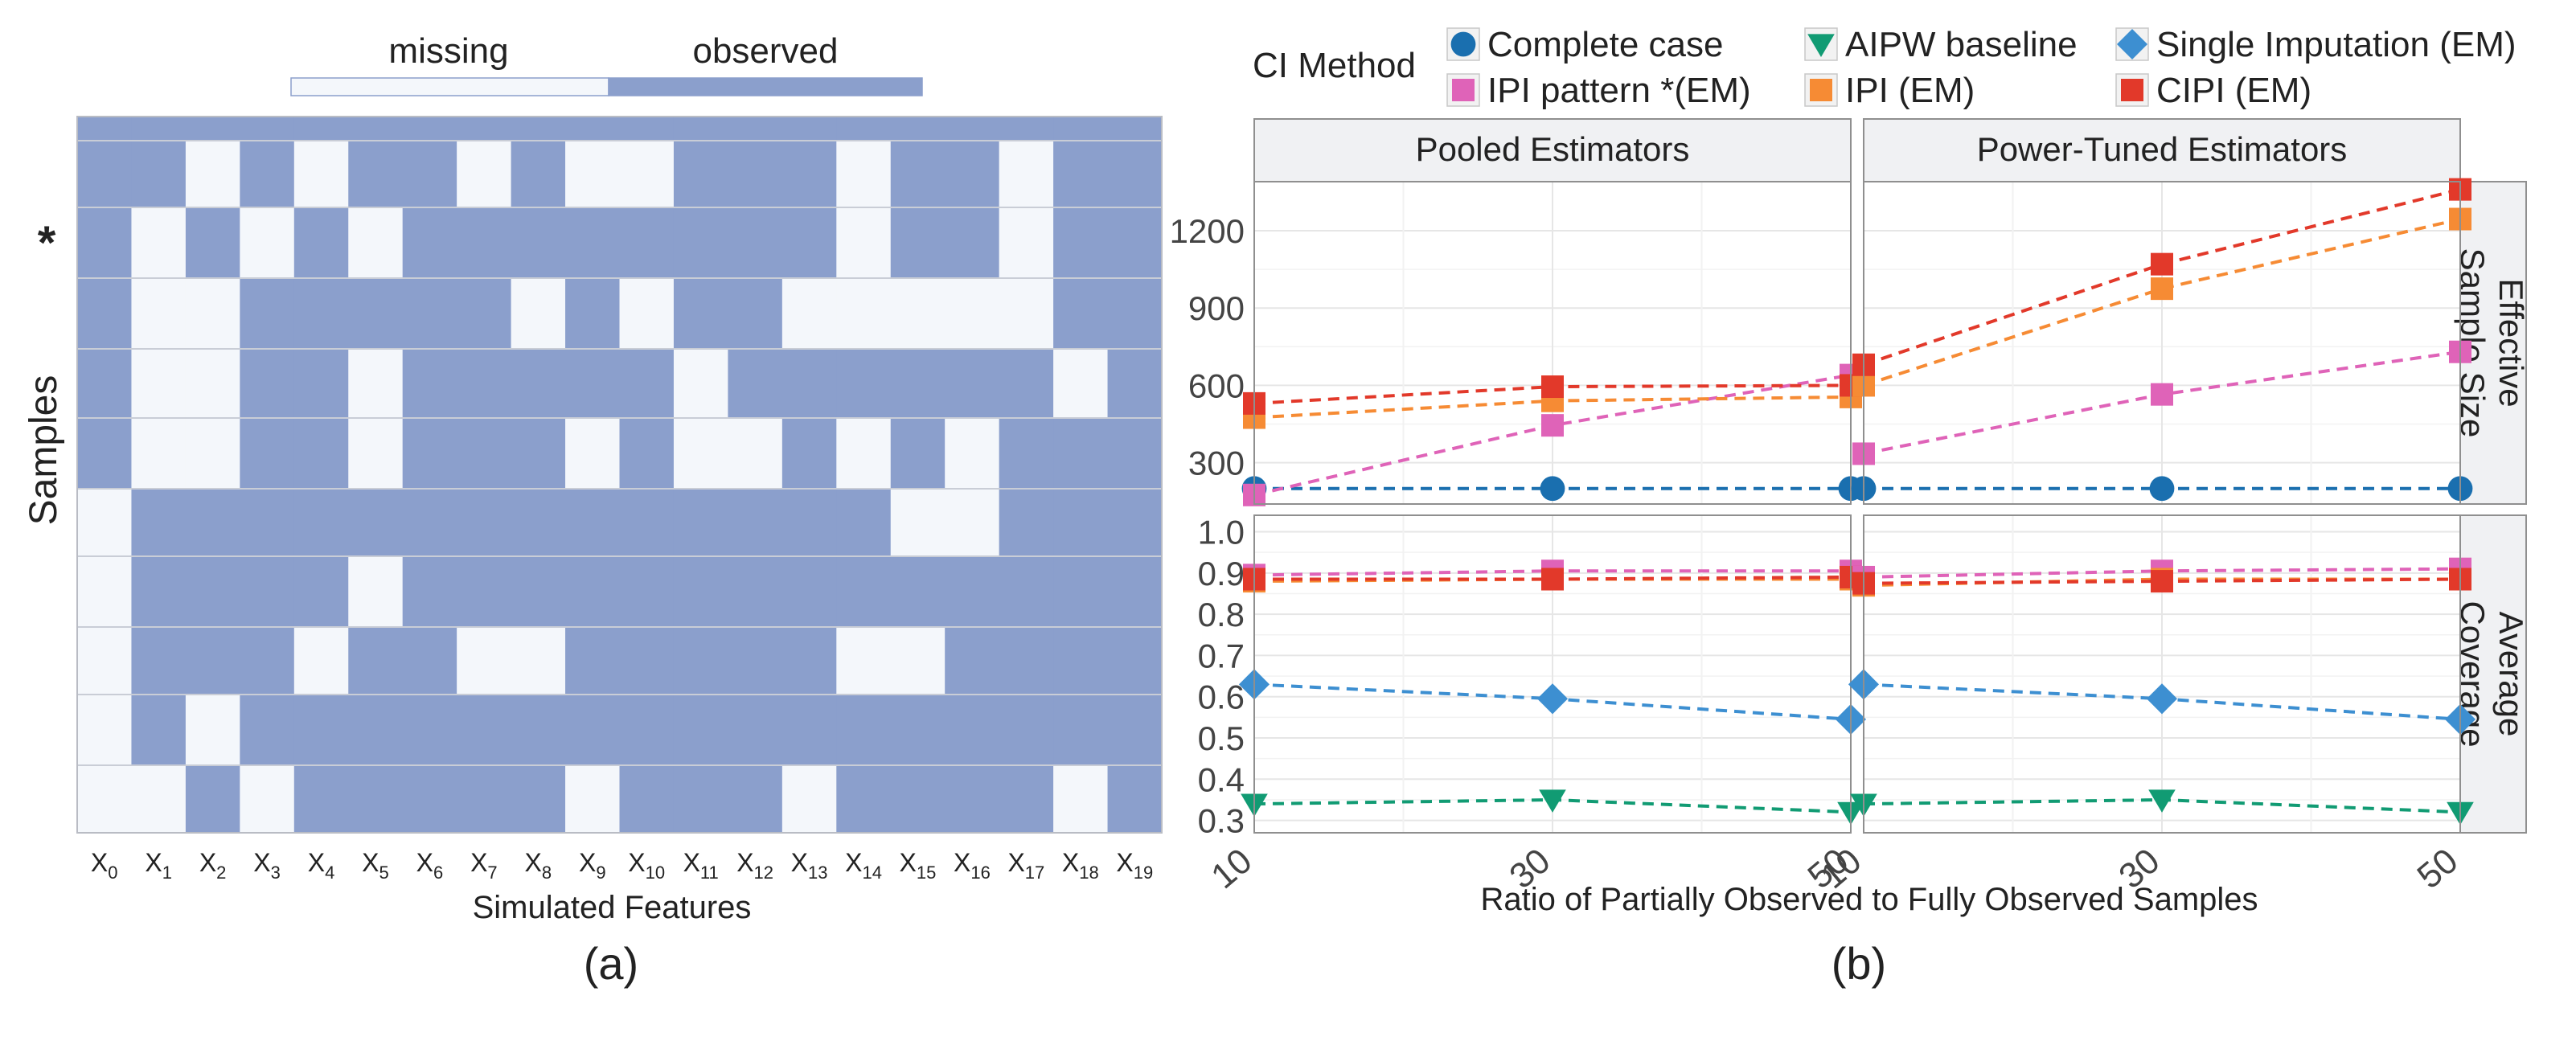 The height and width of the screenshot is (1045, 2576). I want to click on facet-column-strip, so click(1553, 150).